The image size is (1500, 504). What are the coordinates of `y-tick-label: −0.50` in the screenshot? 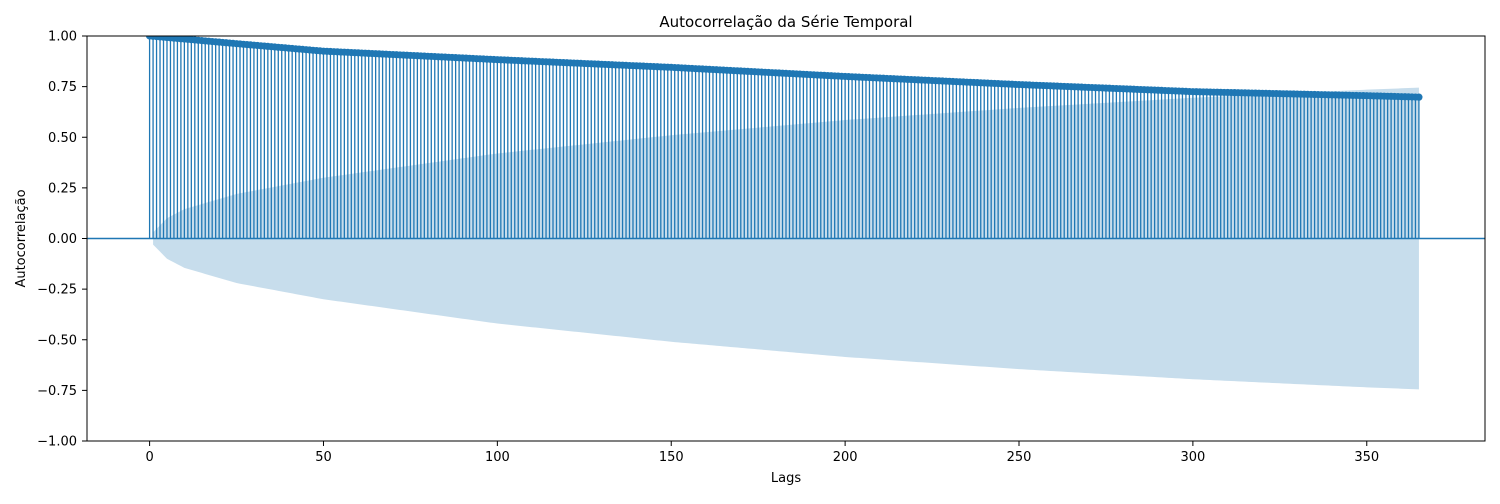 It's located at (57, 340).